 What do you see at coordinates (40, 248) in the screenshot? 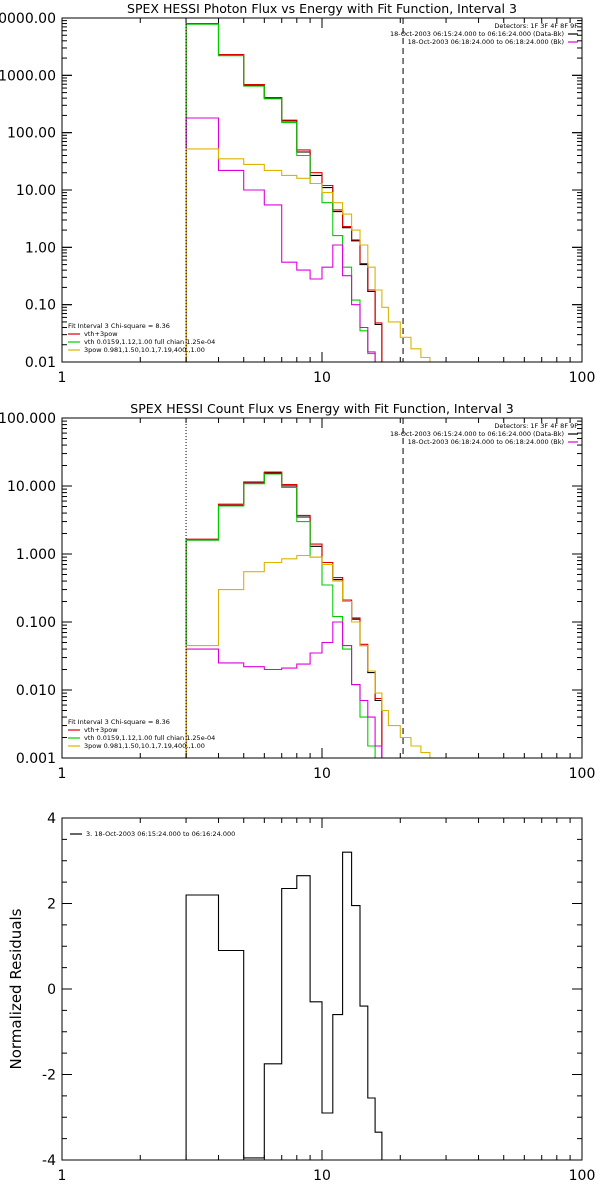
I see `y-tick-label: 1.00` at bounding box center [40, 248].